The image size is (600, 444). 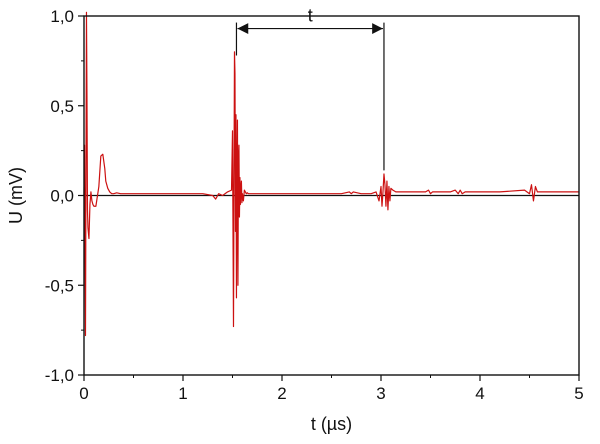 What do you see at coordinates (281, 393) in the screenshot?
I see `x-tick-label: 2` at bounding box center [281, 393].